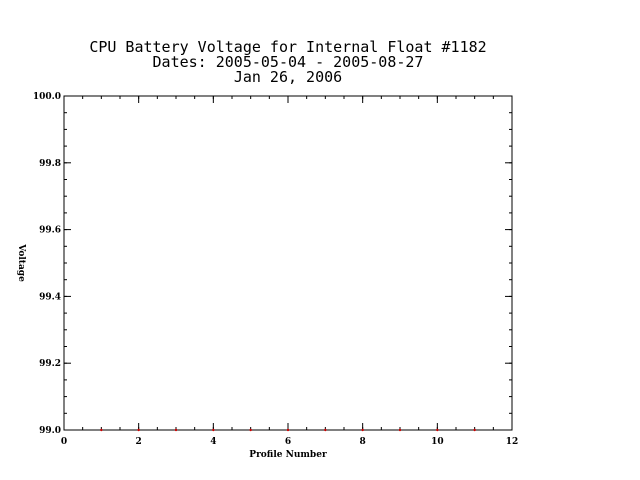  What do you see at coordinates (288, 442) in the screenshot?
I see `x-tick-label: 6` at bounding box center [288, 442].